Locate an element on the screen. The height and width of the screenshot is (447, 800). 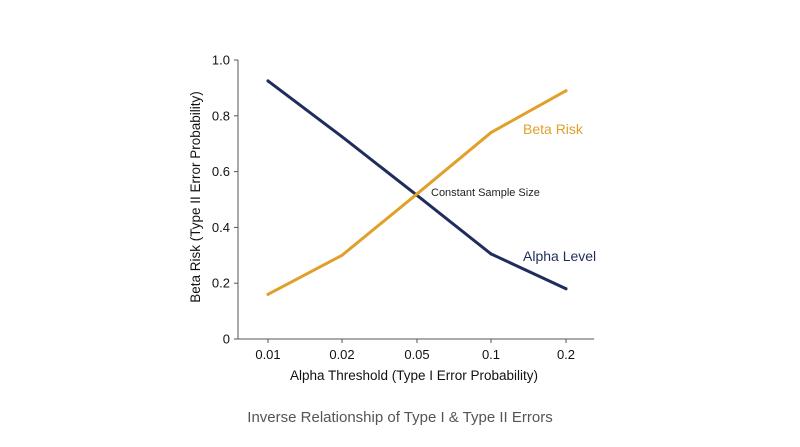
y-tick-label: 0.2 is located at coordinates (221, 283).